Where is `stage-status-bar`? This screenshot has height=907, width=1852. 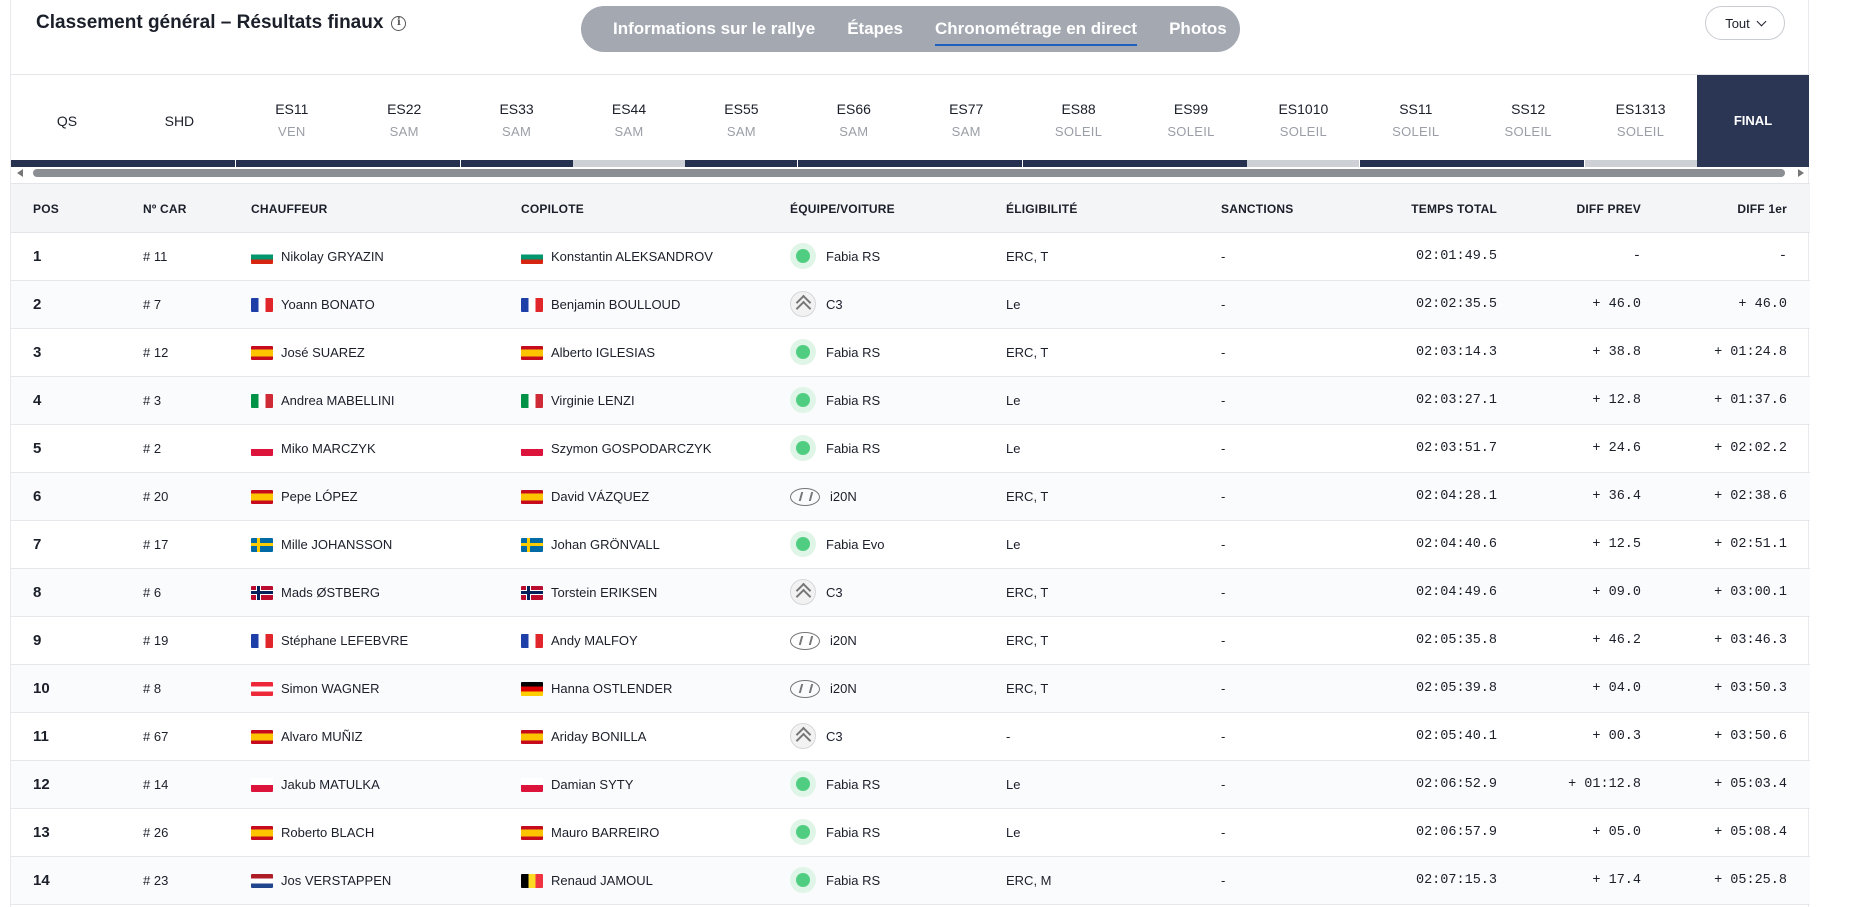
stage-status-bar is located at coordinates (1078, 163).